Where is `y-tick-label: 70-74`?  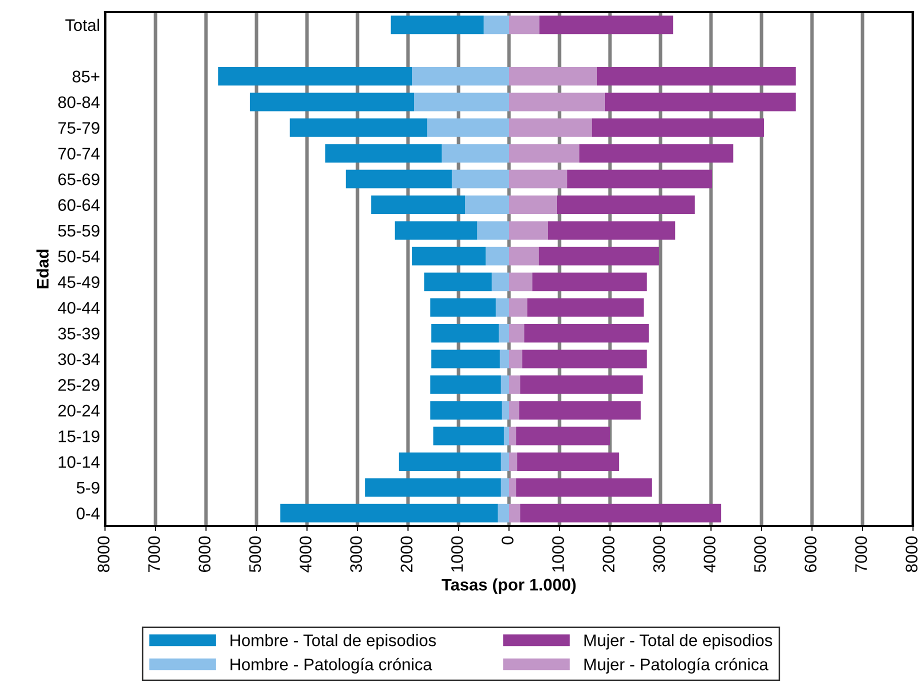
y-tick-label: 70-74 is located at coordinates (79, 154).